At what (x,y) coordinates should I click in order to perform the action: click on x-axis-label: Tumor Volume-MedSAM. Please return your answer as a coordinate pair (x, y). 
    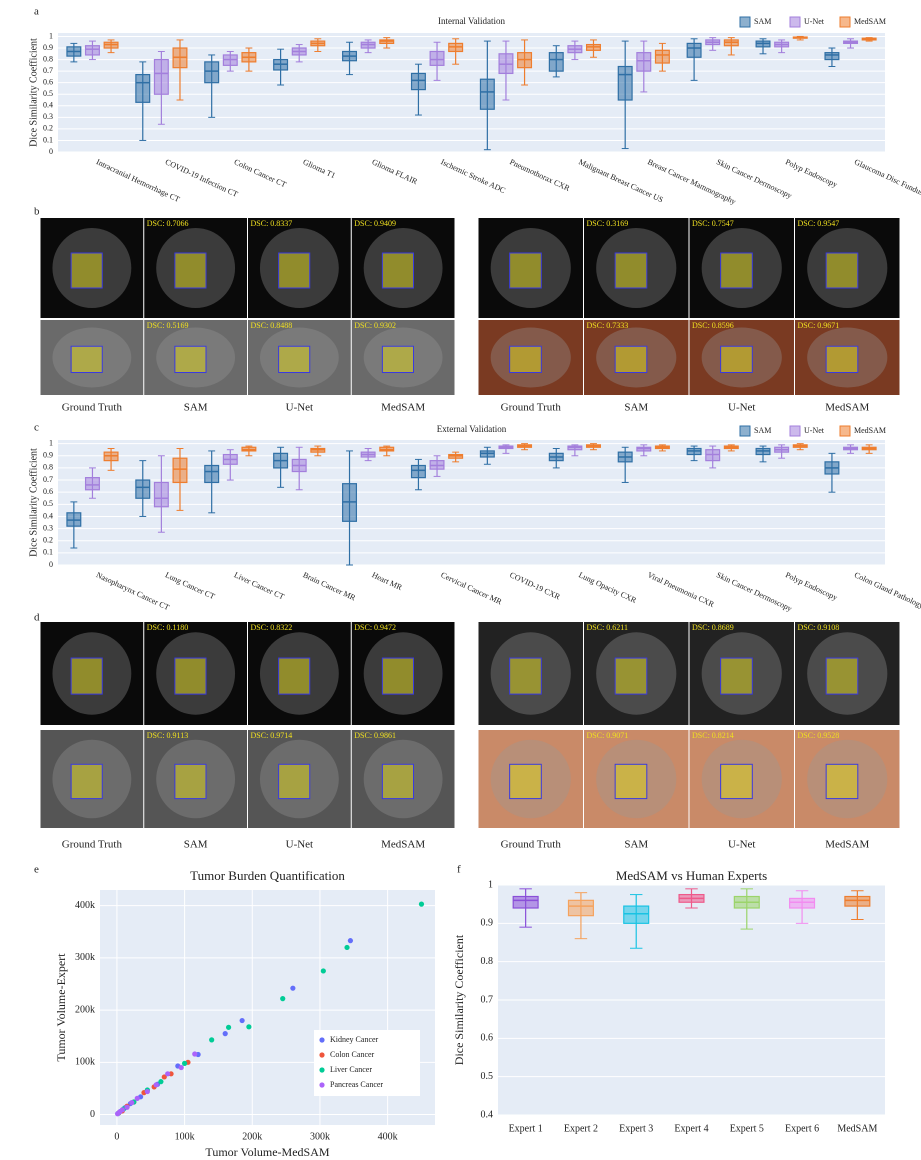
    Looking at the image, I should click on (267, 1152).